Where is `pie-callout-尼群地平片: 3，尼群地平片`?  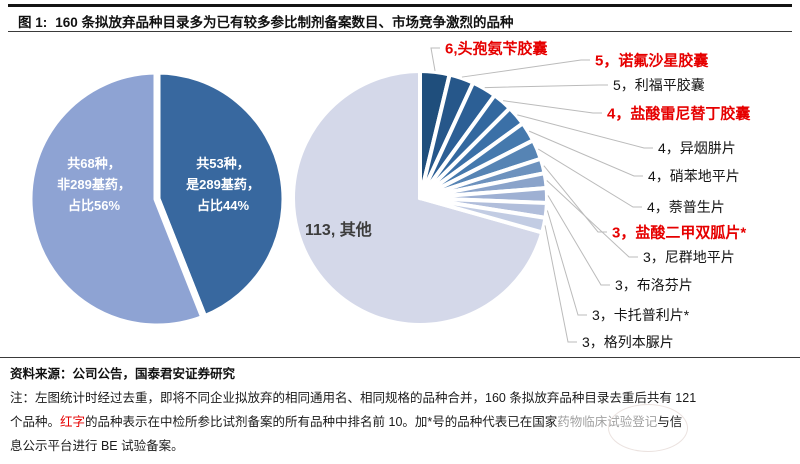 pie-callout-尼群地平片: 3，尼群地平片 is located at coordinates (689, 257).